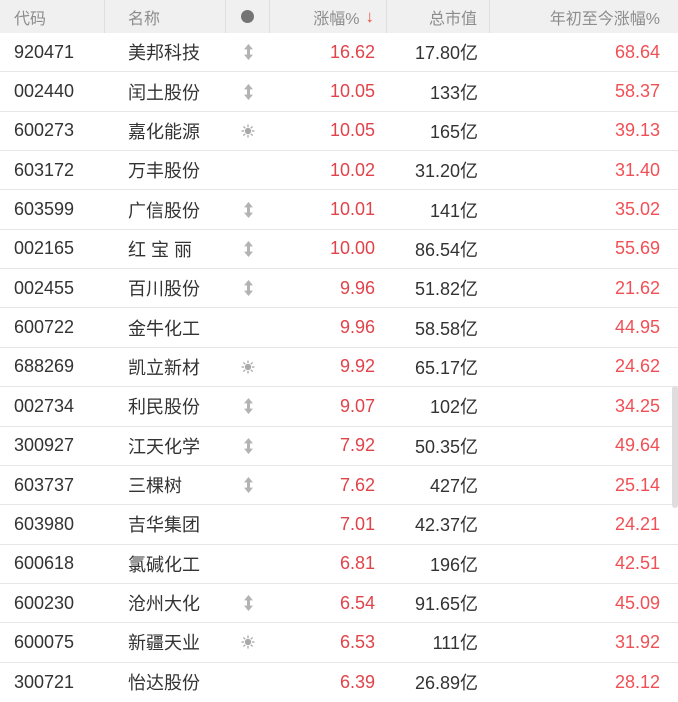  I want to click on stock-code: 920471, so click(44, 51).